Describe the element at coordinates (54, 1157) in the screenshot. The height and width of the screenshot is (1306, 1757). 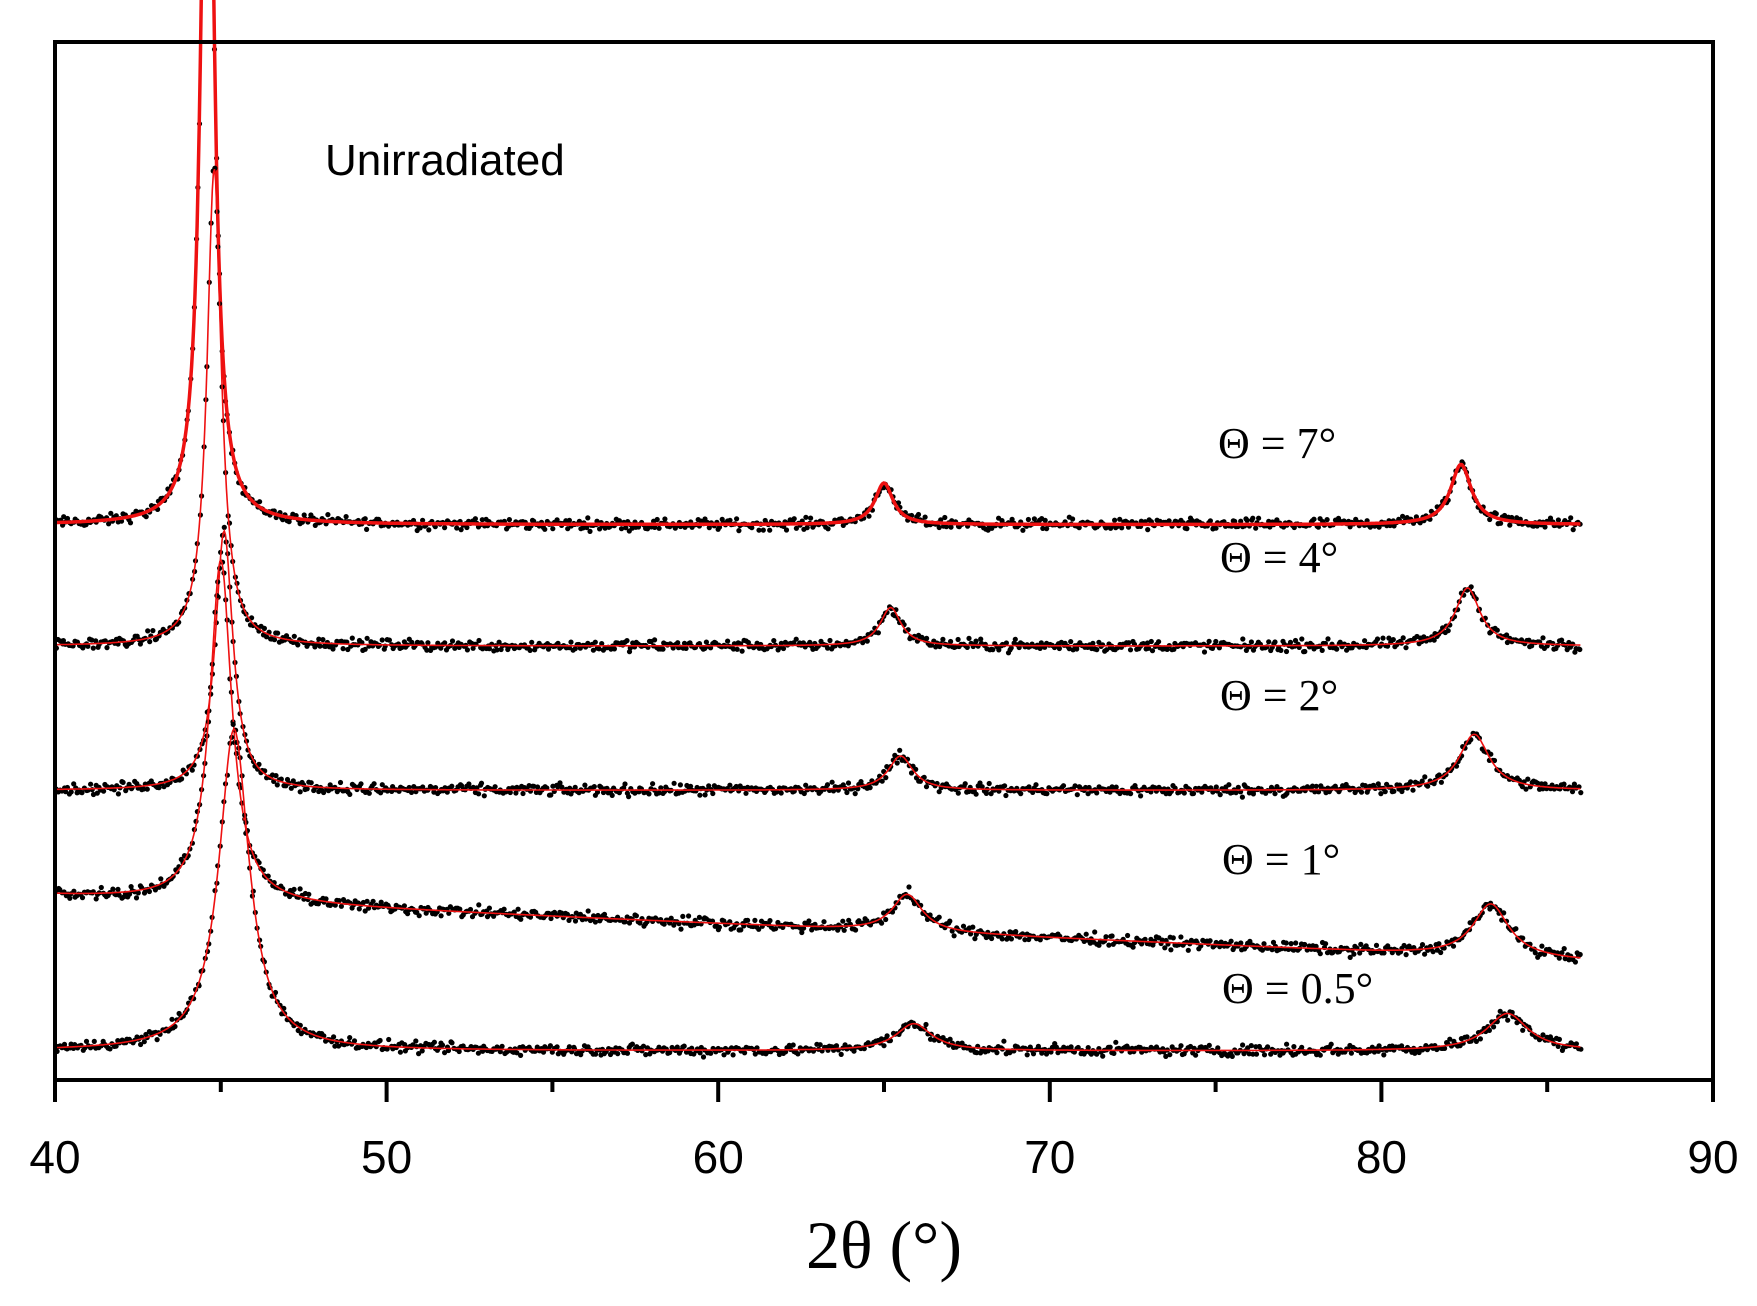
I see `x-tick-label-40: 40` at that location.